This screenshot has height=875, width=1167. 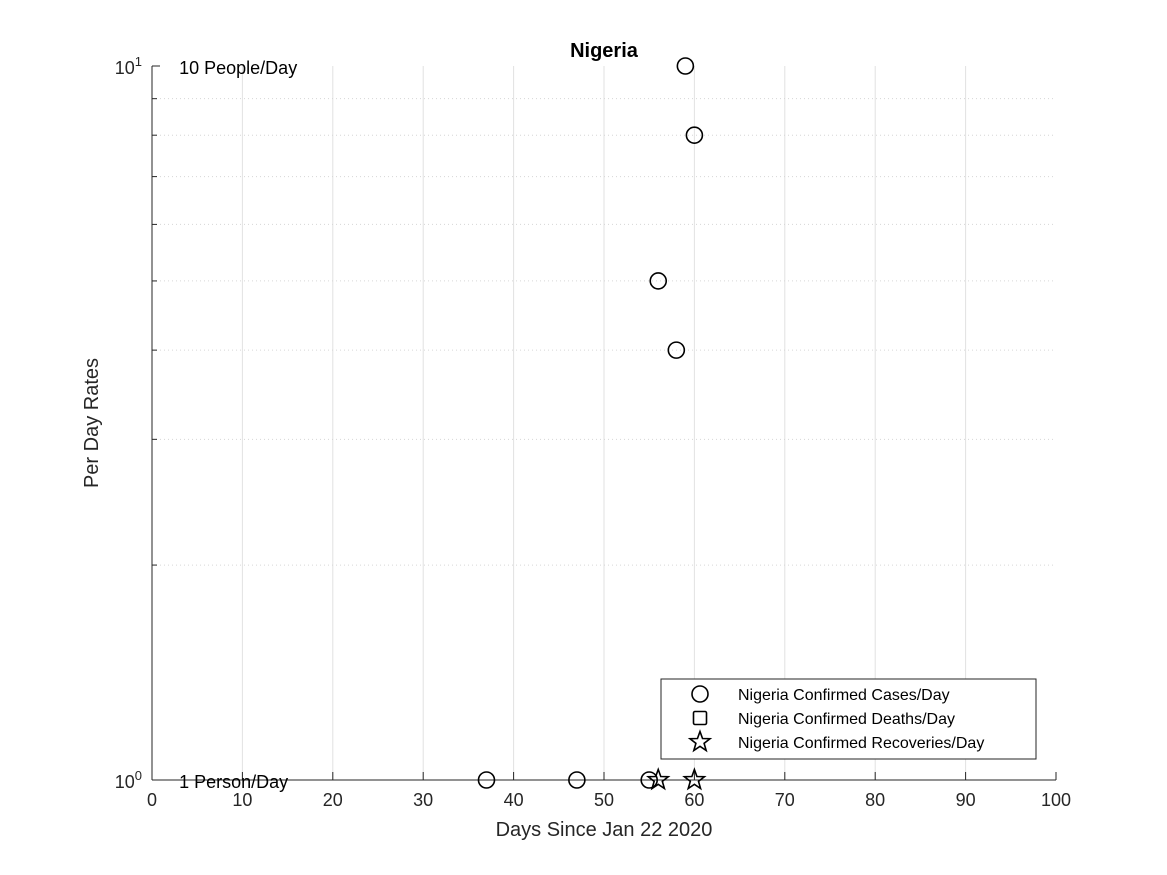 I want to click on y-tick-label: 10⁰, so click(x=128, y=780).